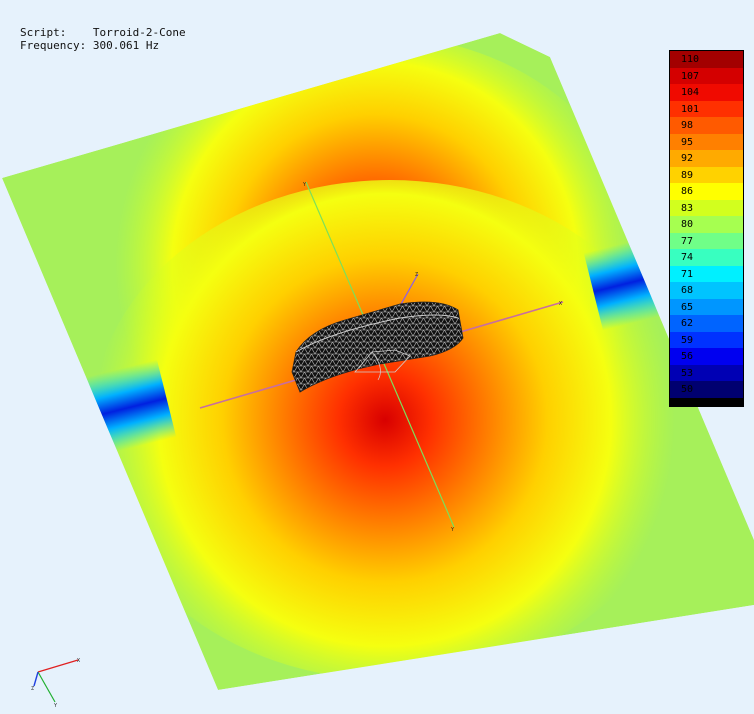 The height and width of the screenshot is (714, 754). I want to click on legend-tick-label: 65, so click(687, 307).